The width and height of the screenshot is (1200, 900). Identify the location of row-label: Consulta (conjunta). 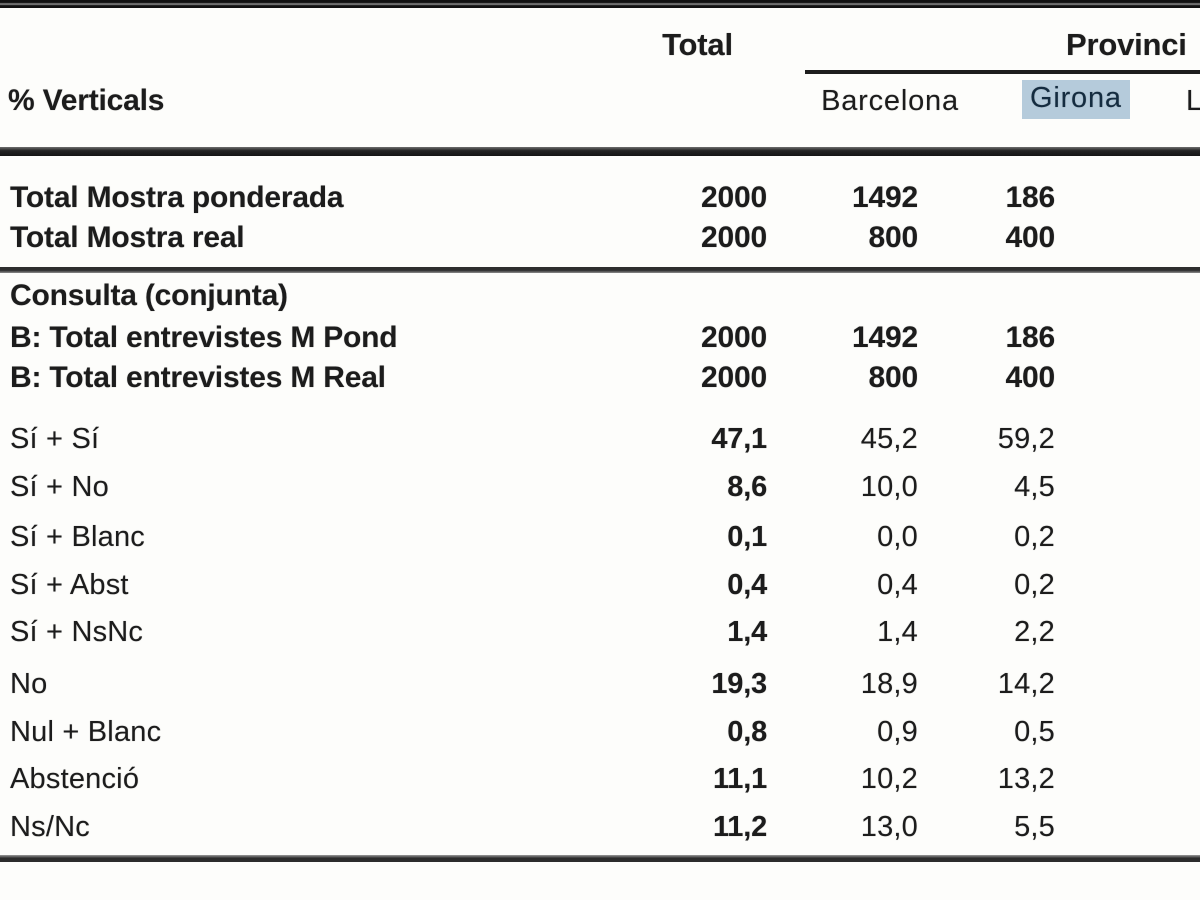
(149, 295).